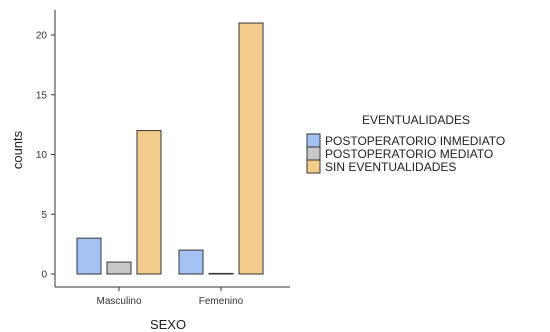  Describe the element at coordinates (42, 155) in the screenshot. I see `y-tick-label: 10` at that location.